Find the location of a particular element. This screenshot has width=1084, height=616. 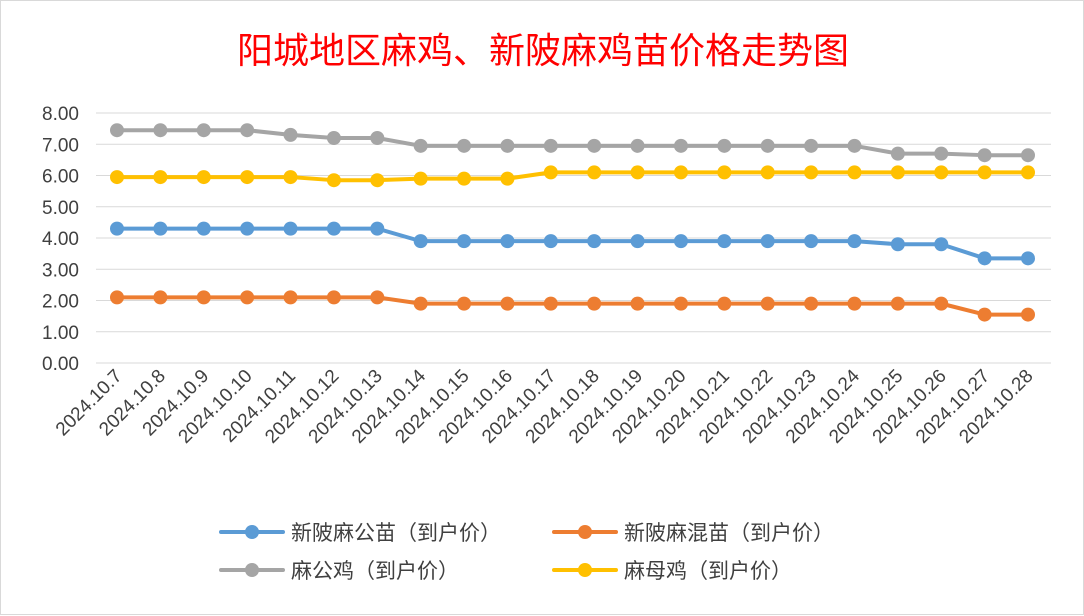

legend-label: 麻公鸡（到户价） is located at coordinates (375, 571).